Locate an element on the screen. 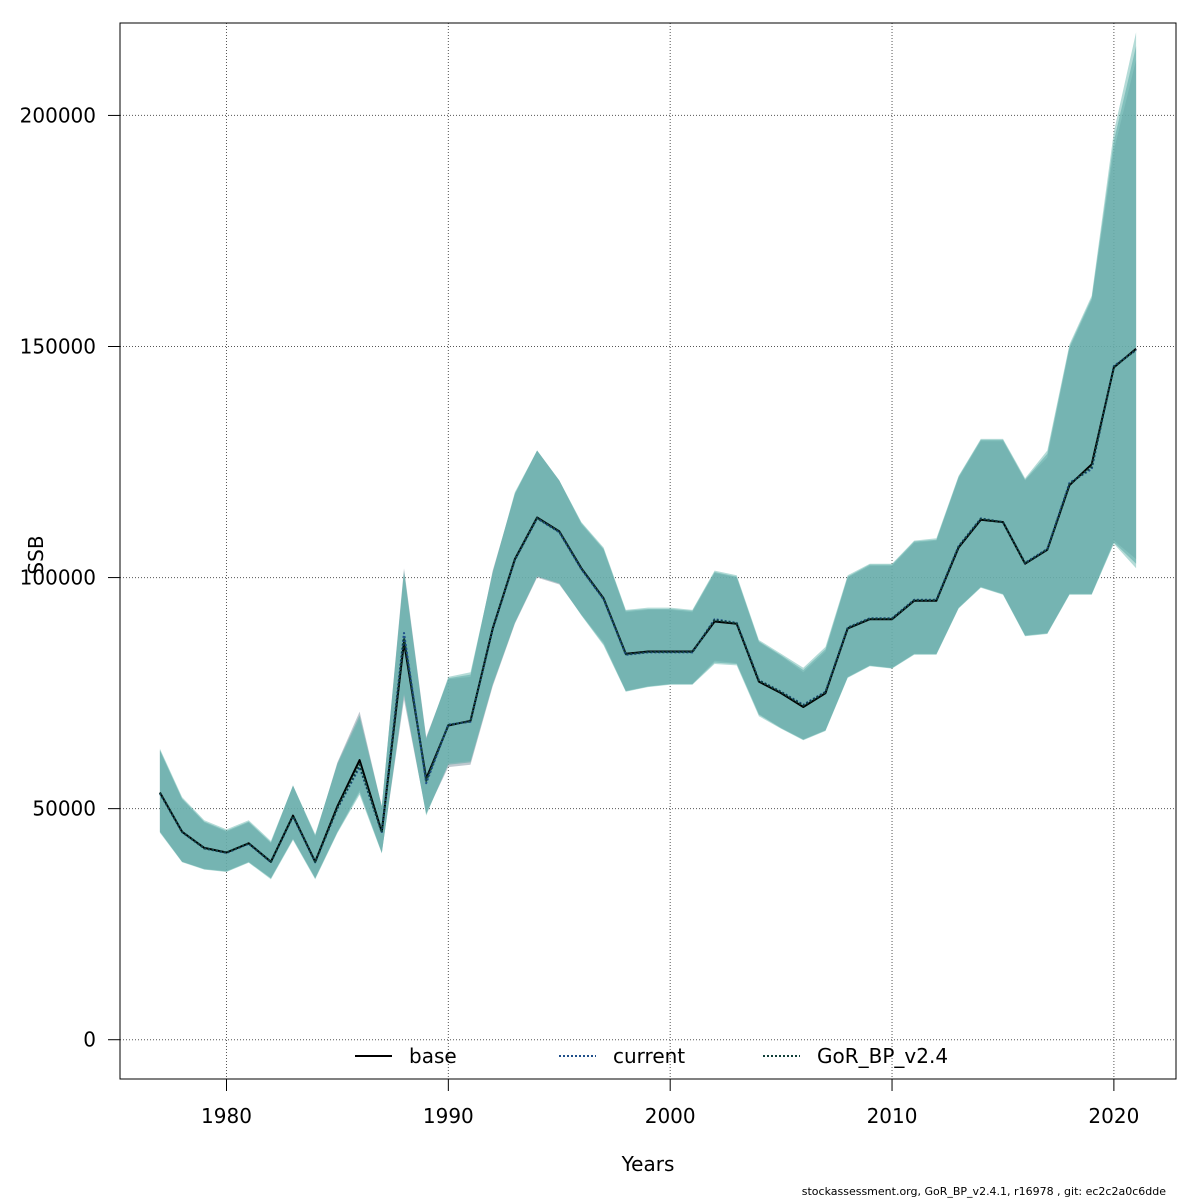 This screenshot has height=1200, width=1200. y-tick-label: 150000 is located at coordinates (58, 347).